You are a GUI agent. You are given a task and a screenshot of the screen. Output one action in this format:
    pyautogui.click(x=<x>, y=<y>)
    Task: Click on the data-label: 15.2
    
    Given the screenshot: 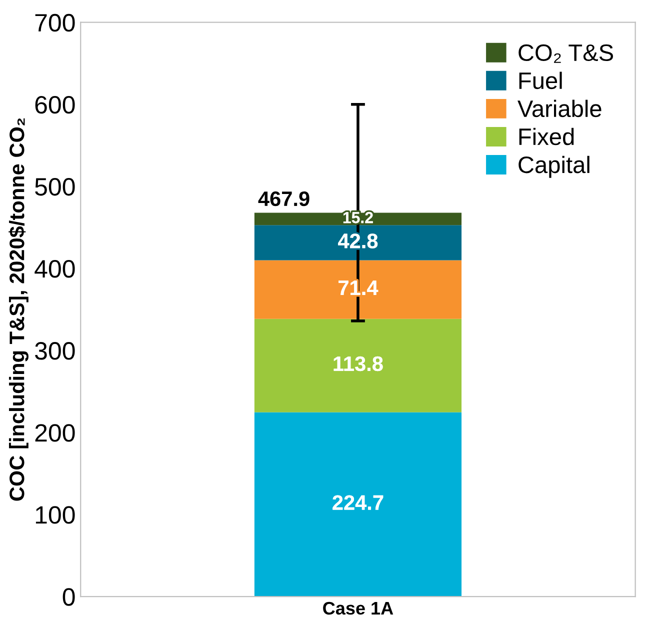 What is the action you would take?
    pyautogui.click(x=358, y=218)
    